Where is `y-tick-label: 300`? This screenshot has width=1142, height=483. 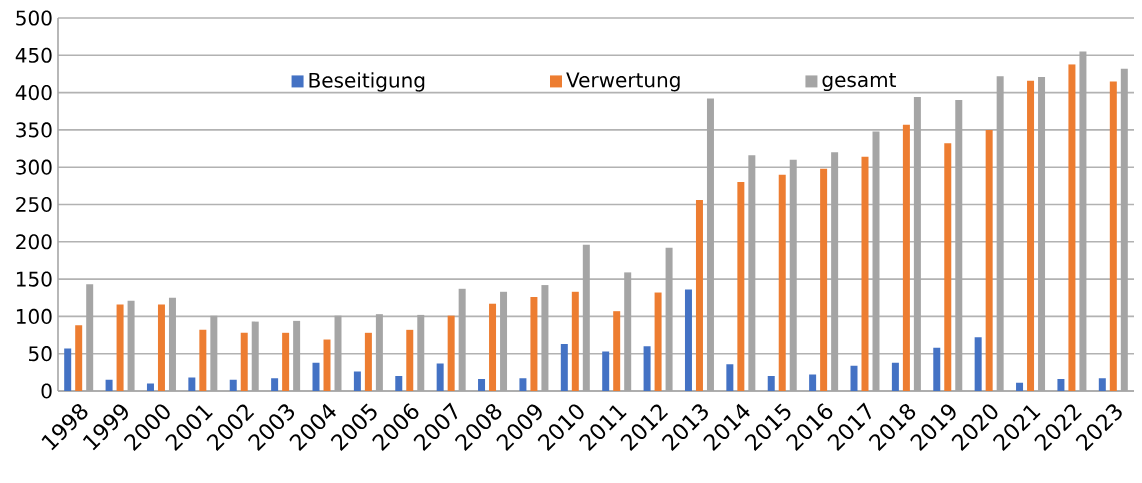
y-tick-label: 300 is located at coordinates (34, 167).